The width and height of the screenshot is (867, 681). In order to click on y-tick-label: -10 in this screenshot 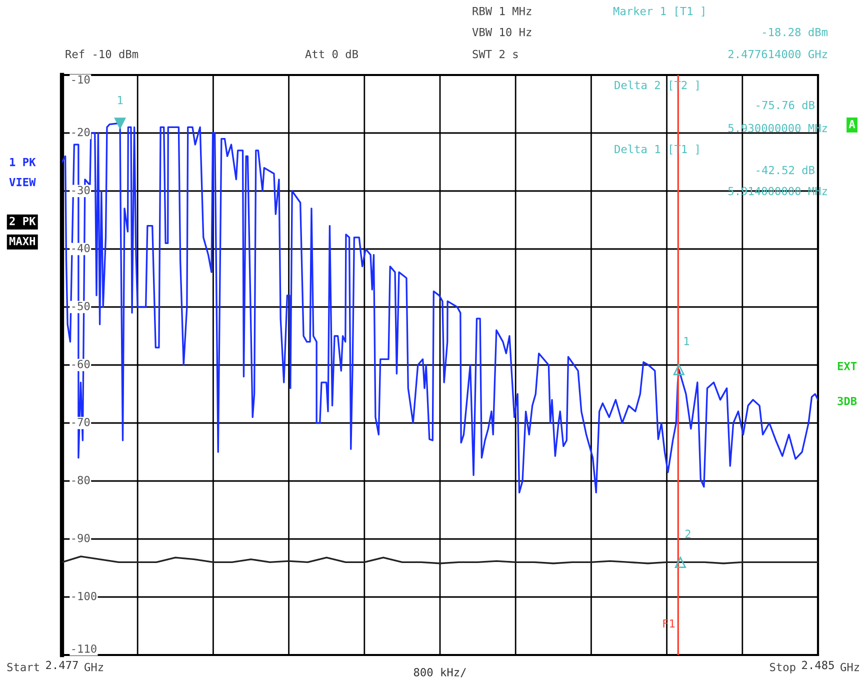, I will do `click(81, 79)`.